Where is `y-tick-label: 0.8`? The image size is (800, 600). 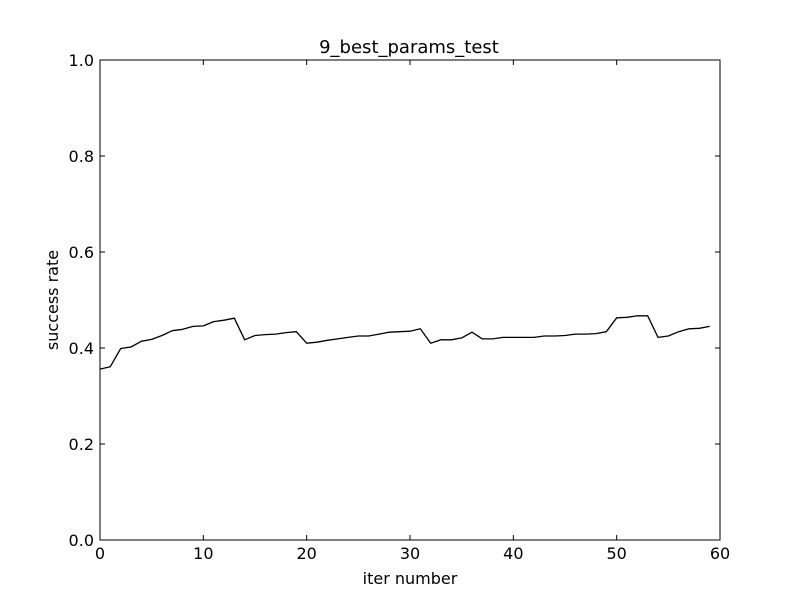
y-tick-label: 0.8 is located at coordinates (81, 156).